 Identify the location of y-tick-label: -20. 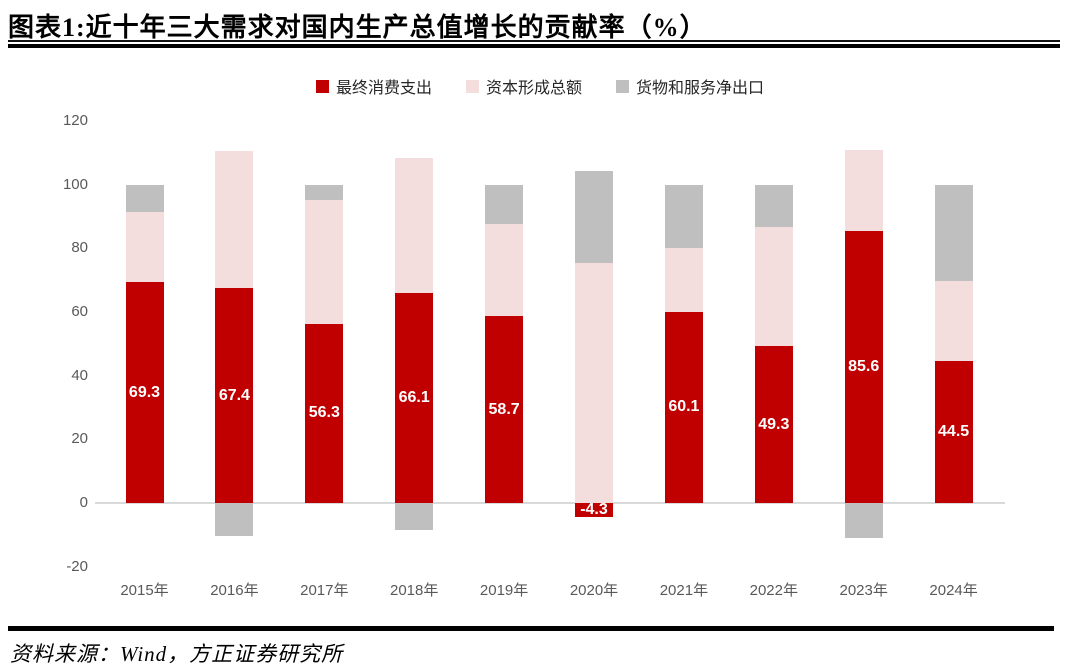
(77, 566).